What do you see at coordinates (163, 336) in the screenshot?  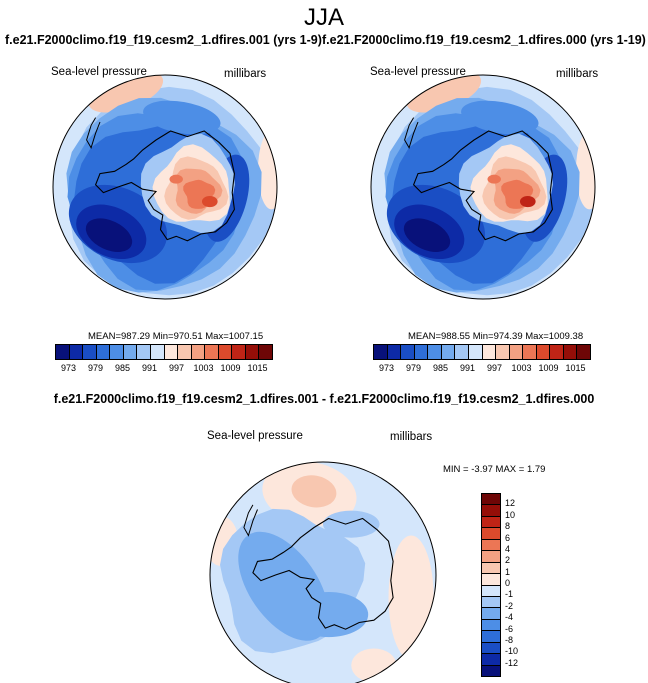 I see `panel1-min-label: Min=` at bounding box center [163, 336].